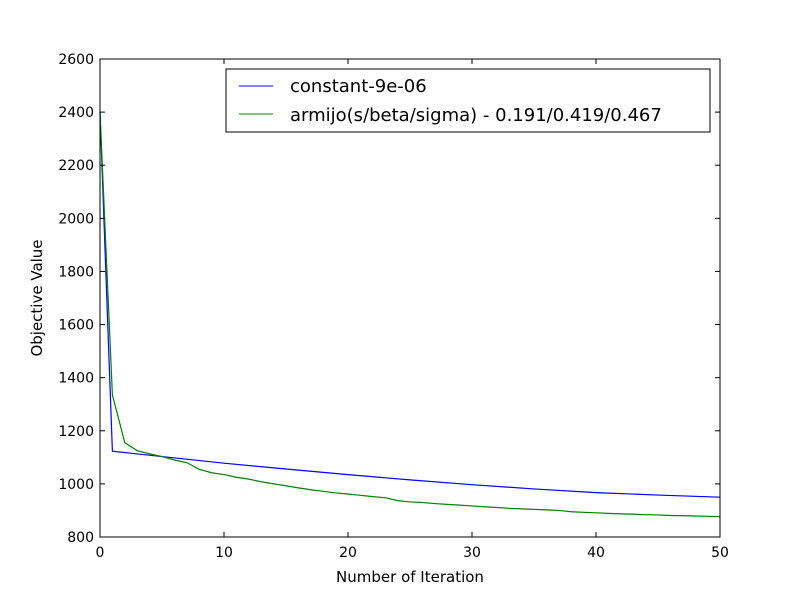 The height and width of the screenshot is (597, 800). What do you see at coordinates (37, 297) in the screenshot?
I see `y-axis-label: Objective Value` at bounding box center [37, 297].